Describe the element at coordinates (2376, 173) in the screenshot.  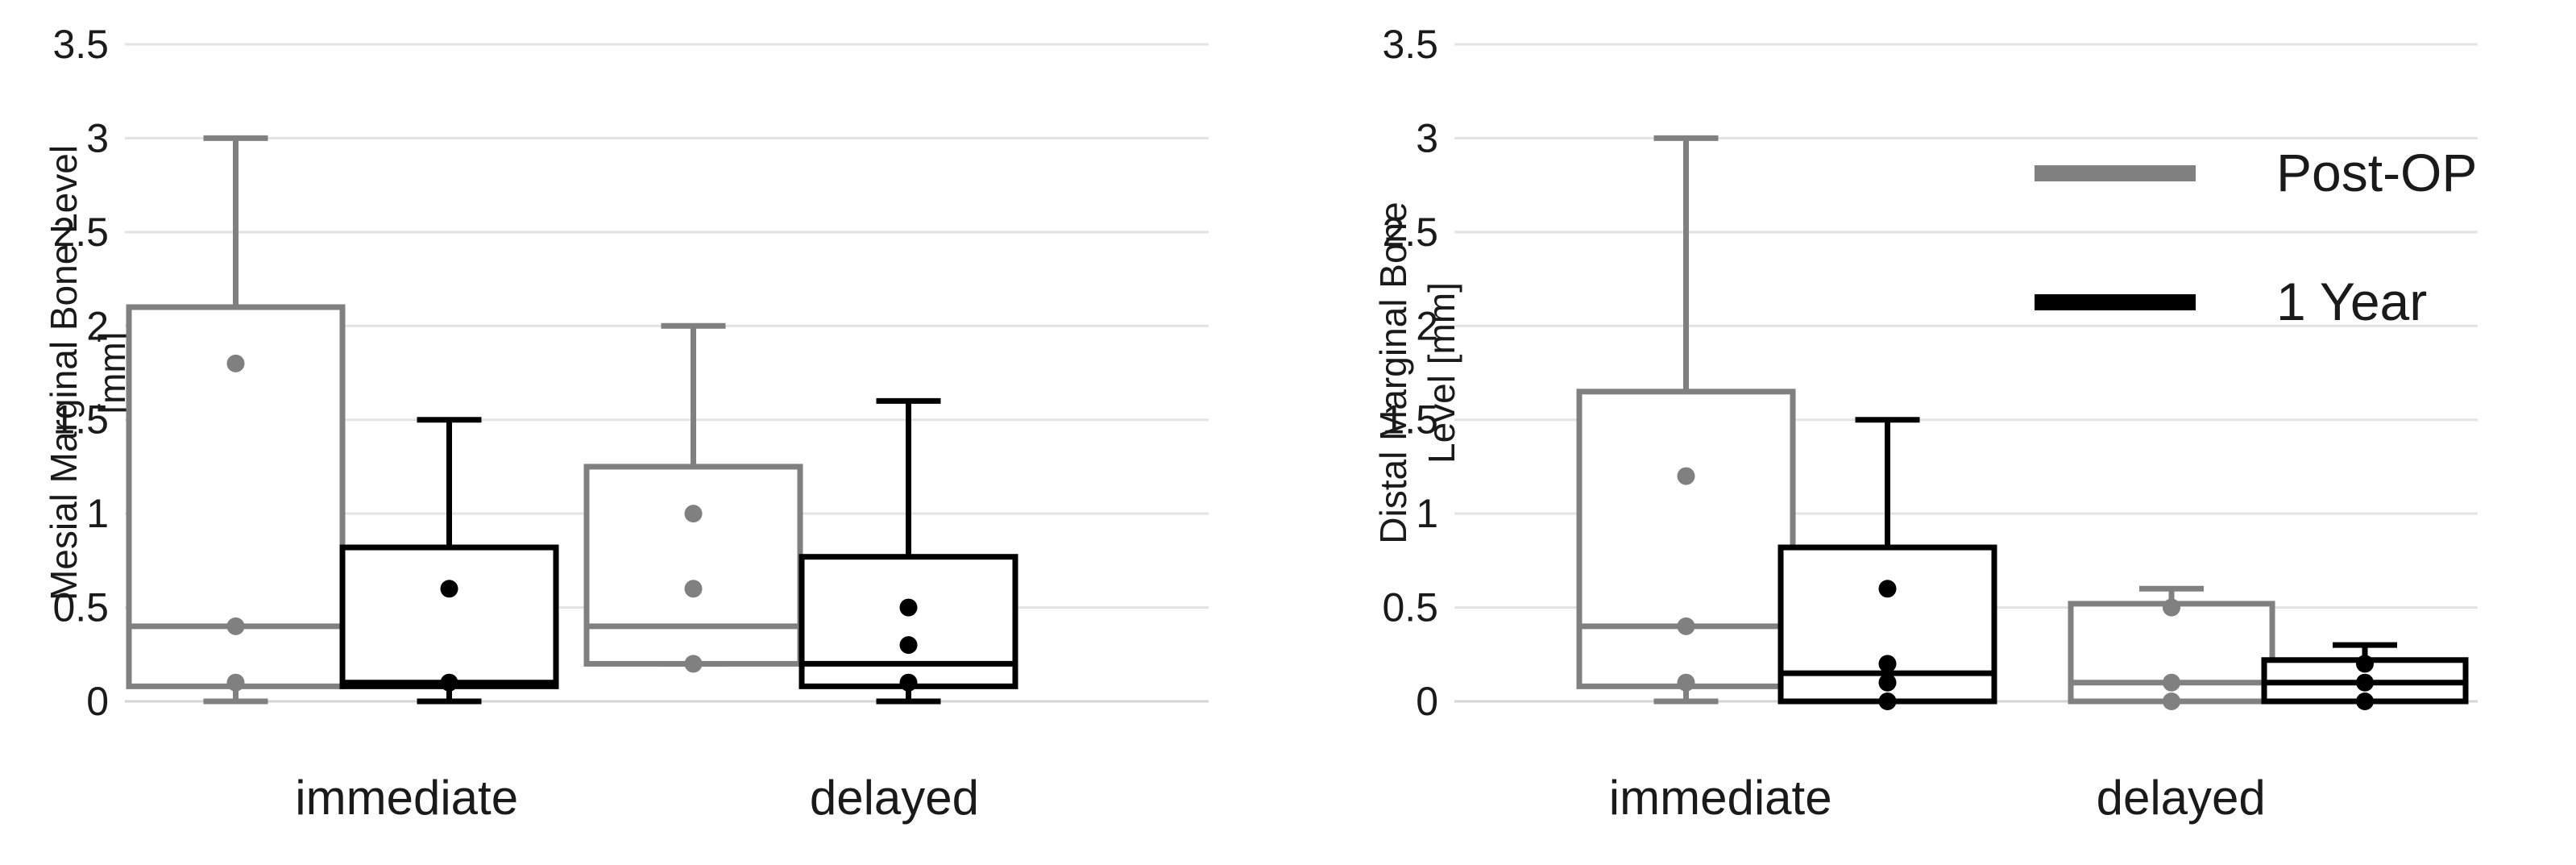
I see `legend-label: Post-OP` at that location.